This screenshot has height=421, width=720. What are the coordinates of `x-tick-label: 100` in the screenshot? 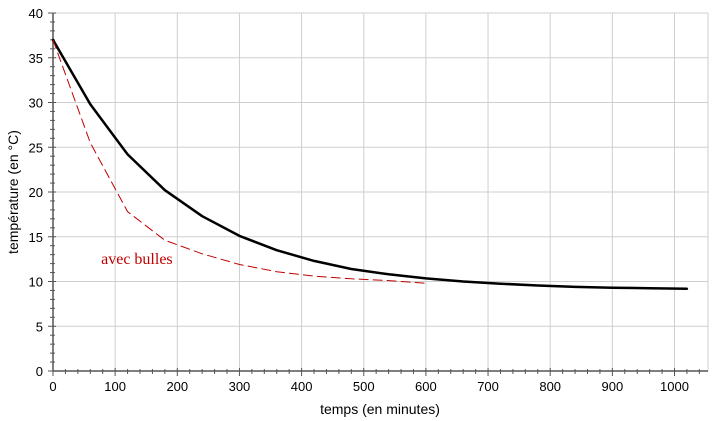 It's located at (115, 386).